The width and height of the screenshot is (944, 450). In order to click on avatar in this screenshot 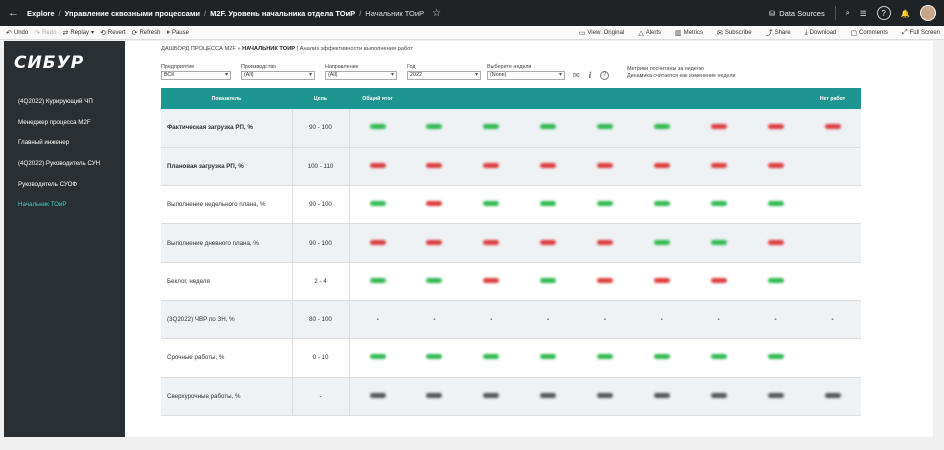, I will do `click(928, 13)`.